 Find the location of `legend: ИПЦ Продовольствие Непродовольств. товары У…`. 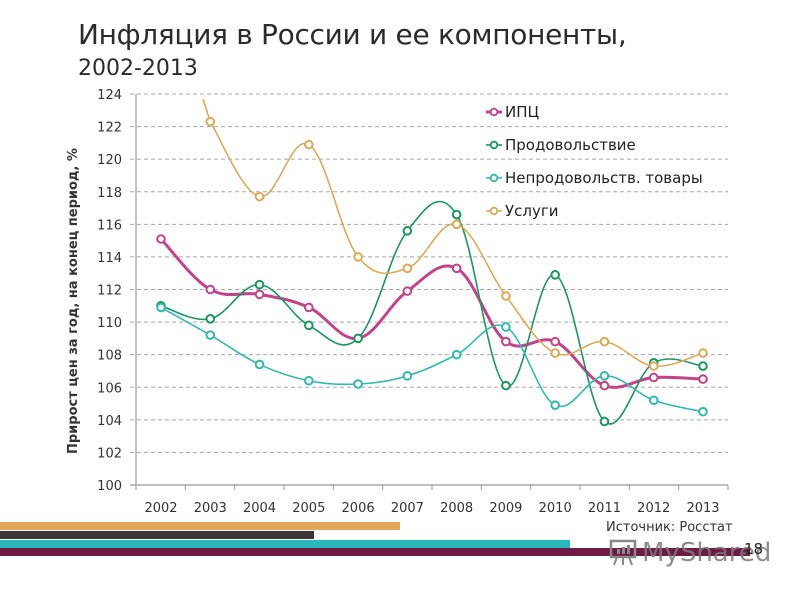

legend: ИПЦ Продовольствие Непродовольств. товары У… is located at coordinates (594, 161).